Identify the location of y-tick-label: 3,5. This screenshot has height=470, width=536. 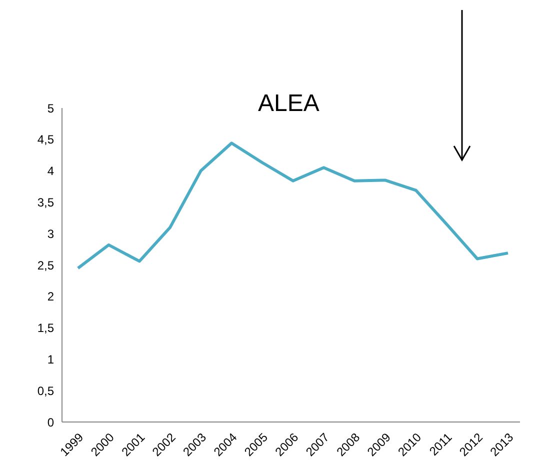
(45, 202).